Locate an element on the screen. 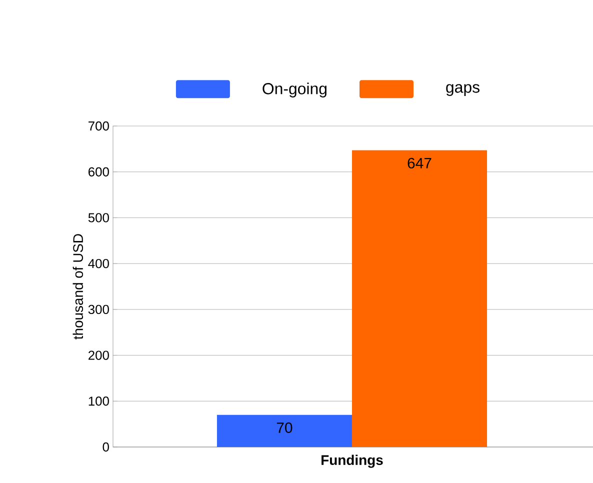  legend-label: gaps is located at coordinates (463, 90).